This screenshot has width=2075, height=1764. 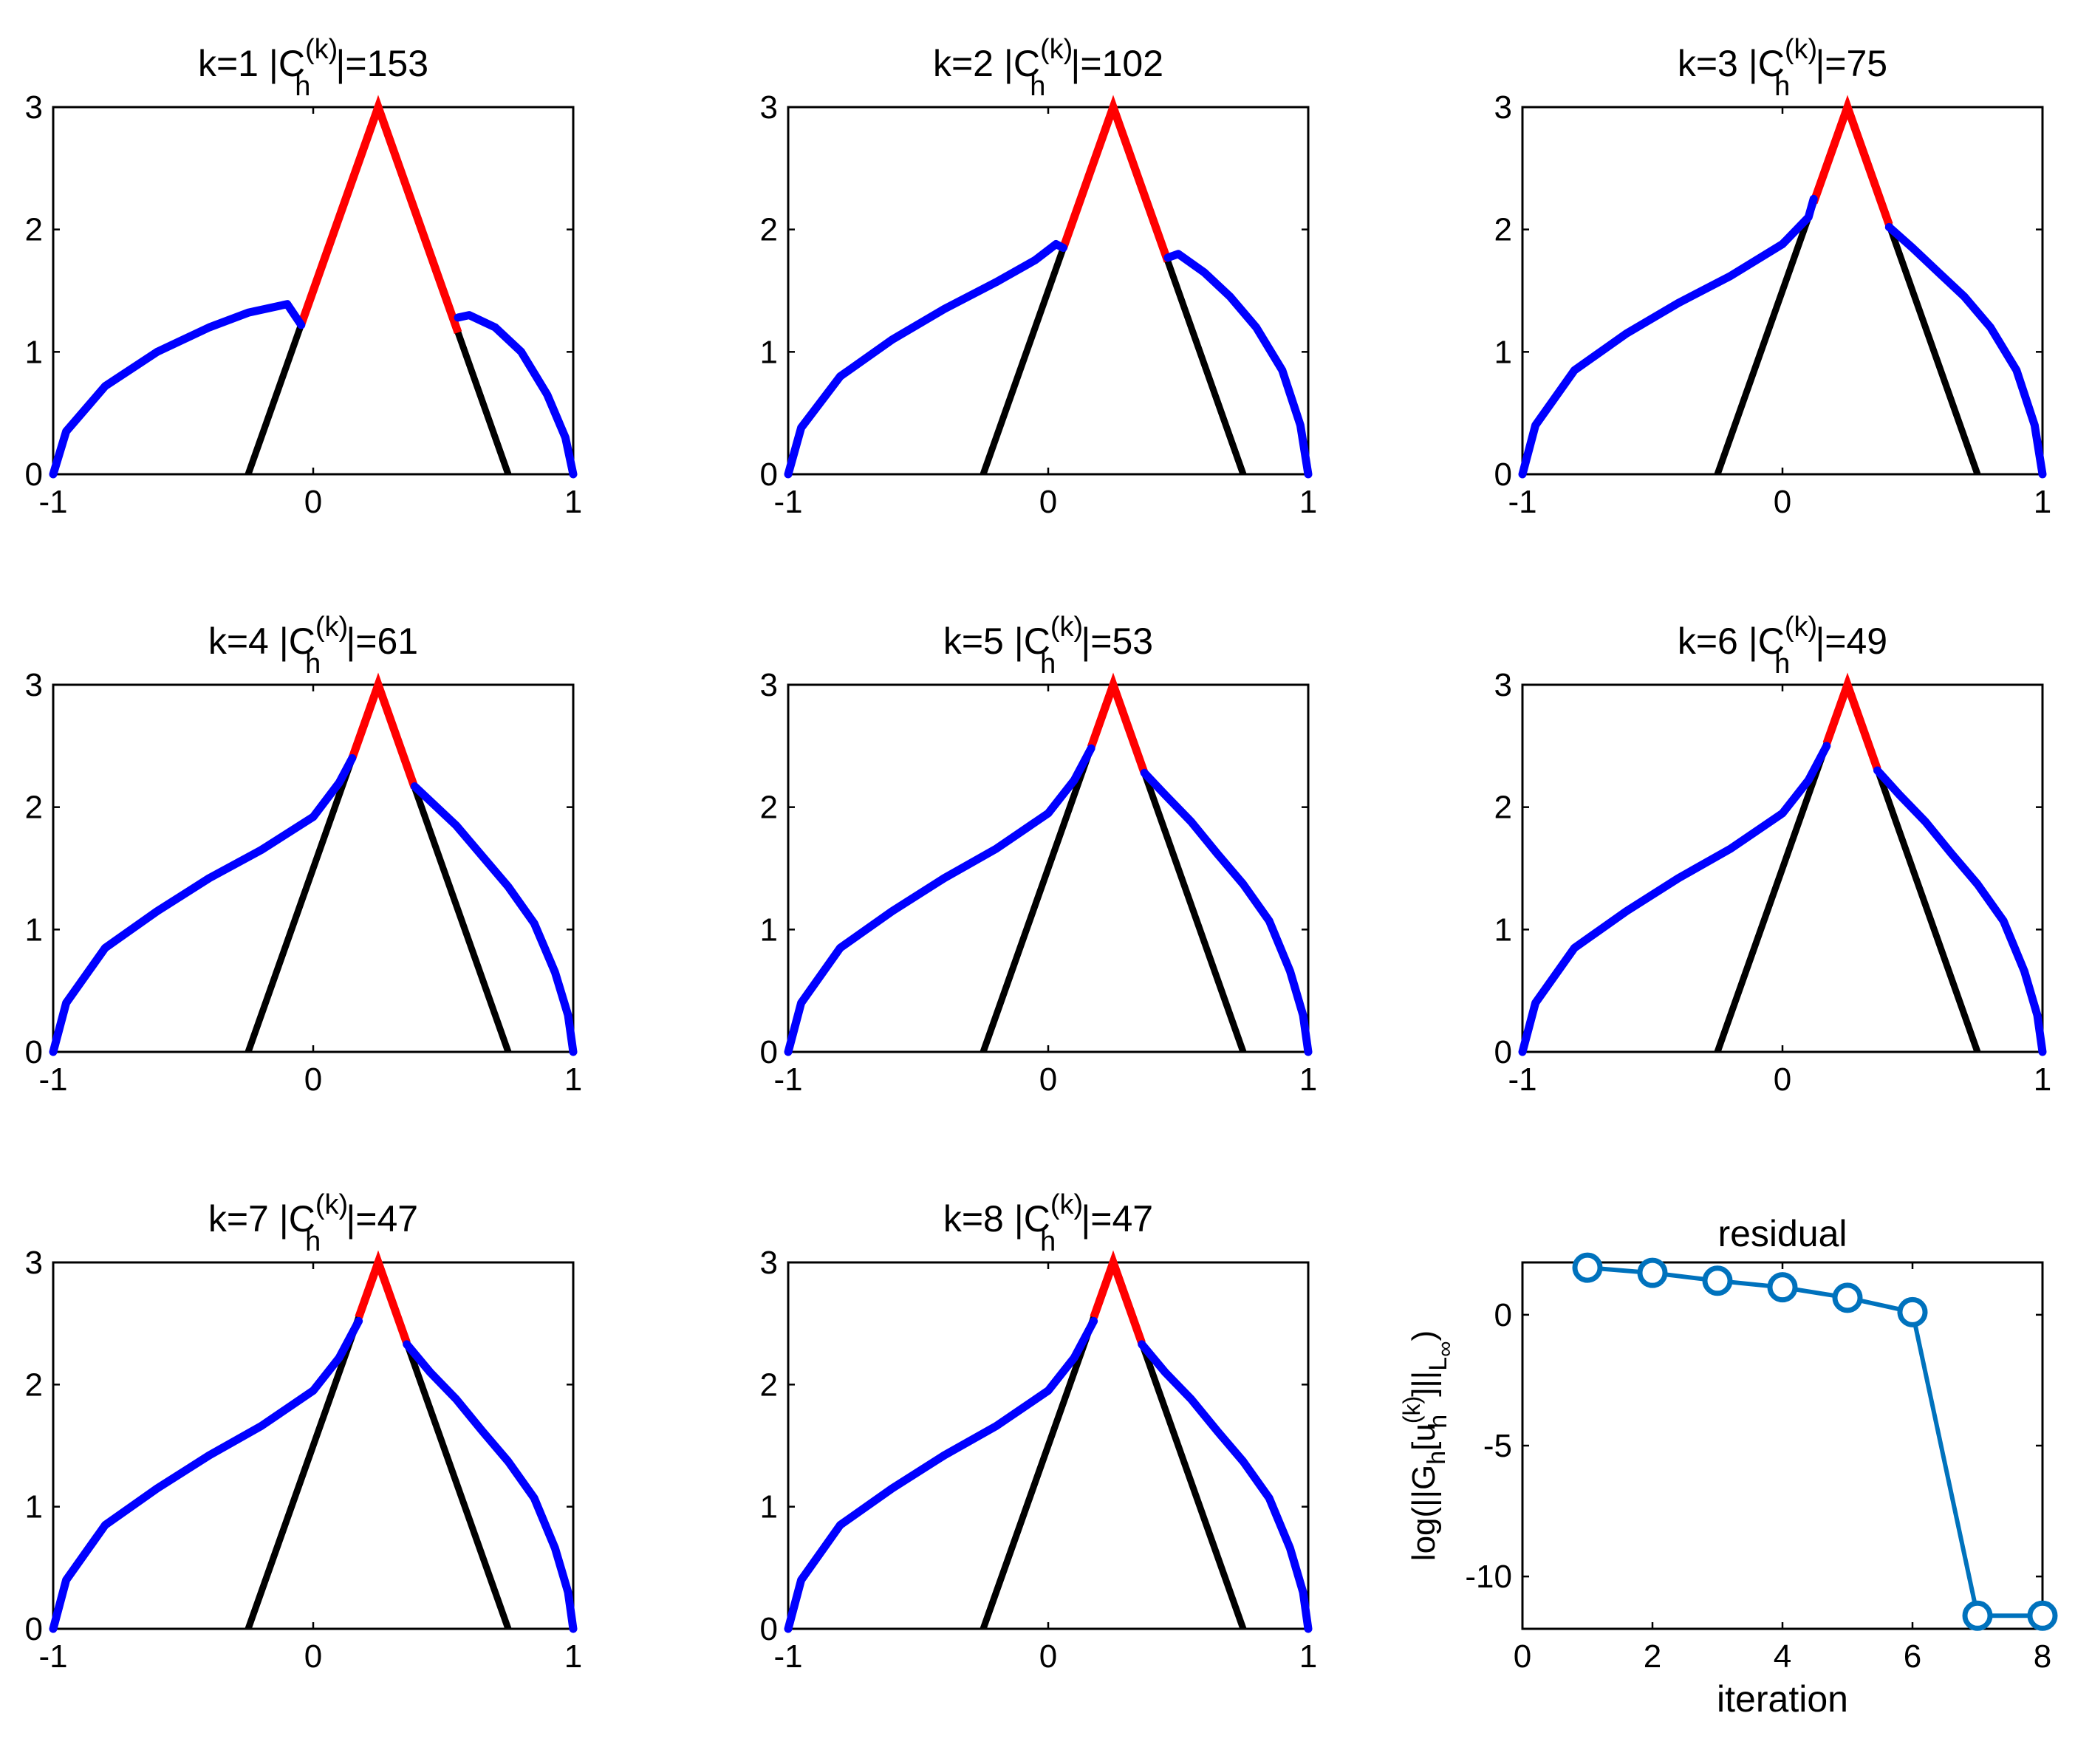 What do you see at coordinates (996, 1219) in the screenshot?
I see `title-prefix: k=8 |C` at bounding box center [996, 1219].